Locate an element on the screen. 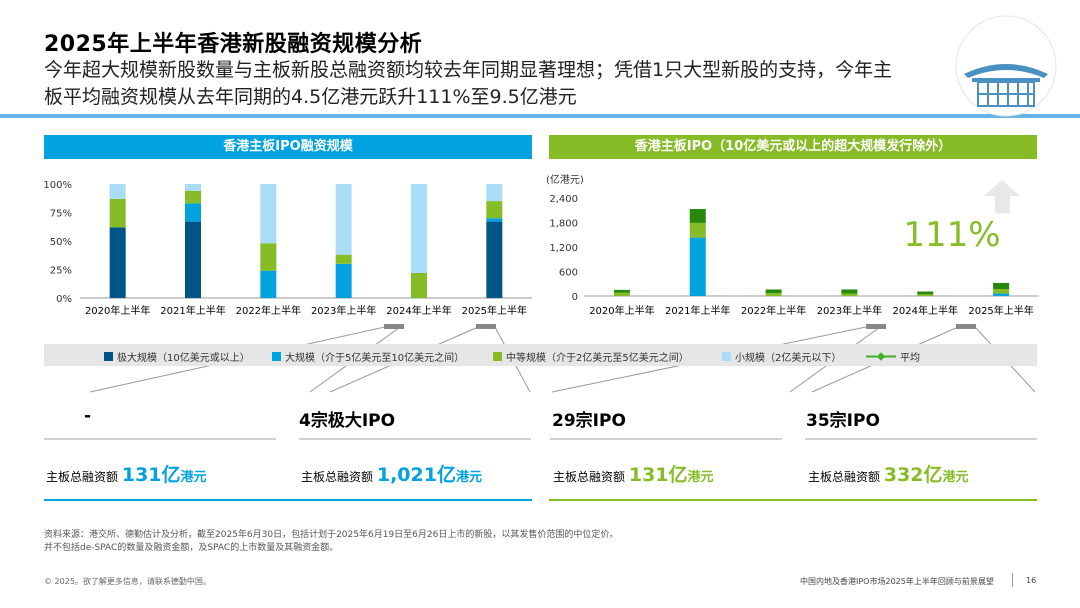  footer-divider is located at coordinates (1012, 580).